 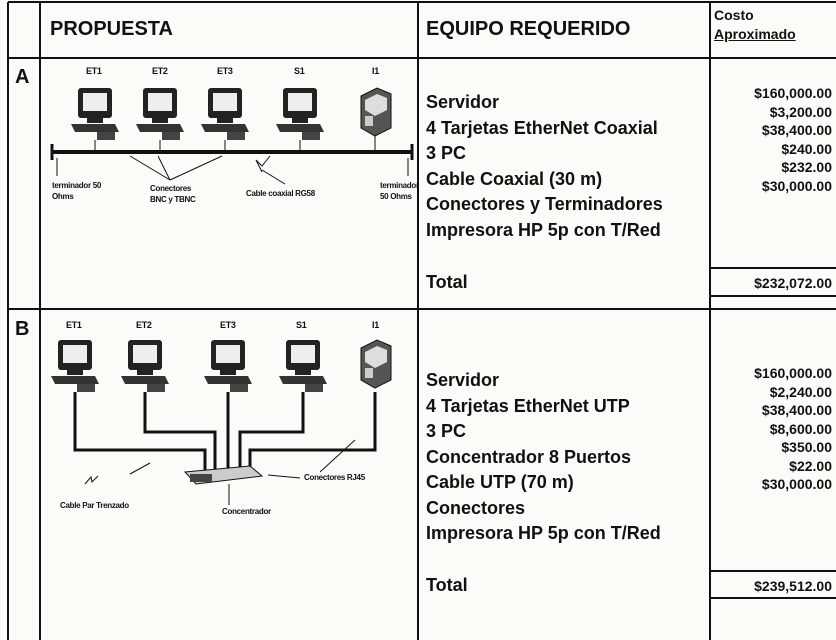 I want to click on item: 4 Tarjetas EtherNet Coaxial, so click(x=542, y=127).